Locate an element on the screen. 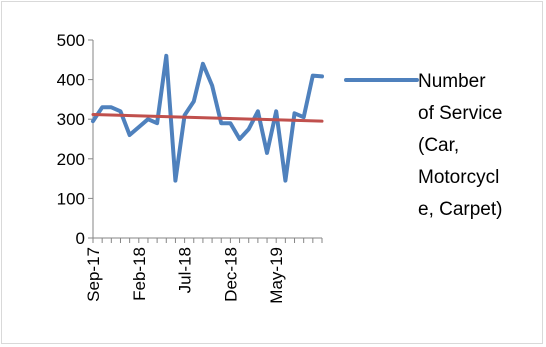 Image resolution: width=546 pixels, height=347 pixels. trendline is located at coordinates (207, 117).